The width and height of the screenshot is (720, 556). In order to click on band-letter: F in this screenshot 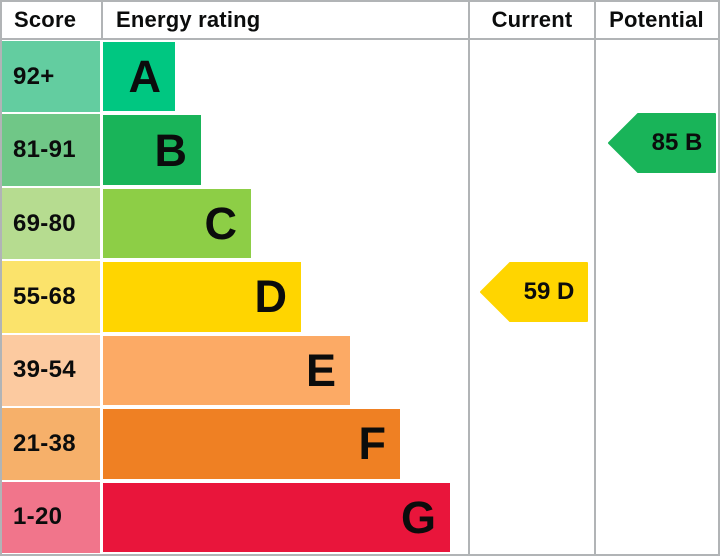, I will do `click(372, 444)`.